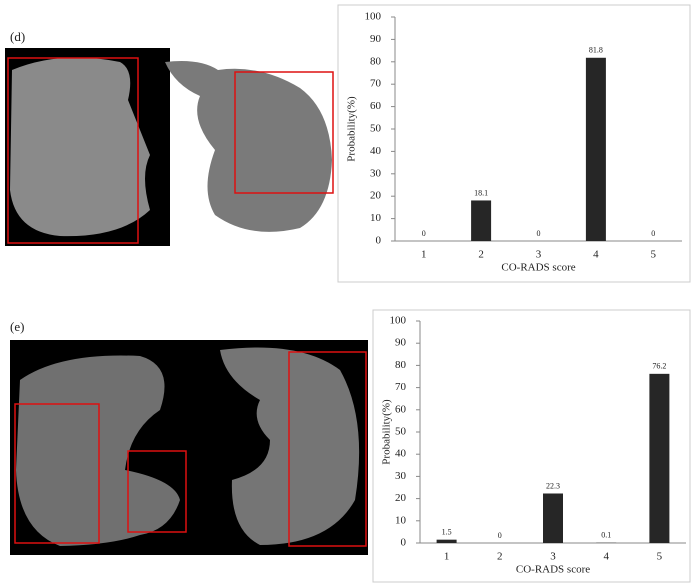 This screenshot has height=588, width=700. What do you see at coordinates (659, 366) in the screenshot?
I see `value-label: 76.2` at bounding box center [659, 366].